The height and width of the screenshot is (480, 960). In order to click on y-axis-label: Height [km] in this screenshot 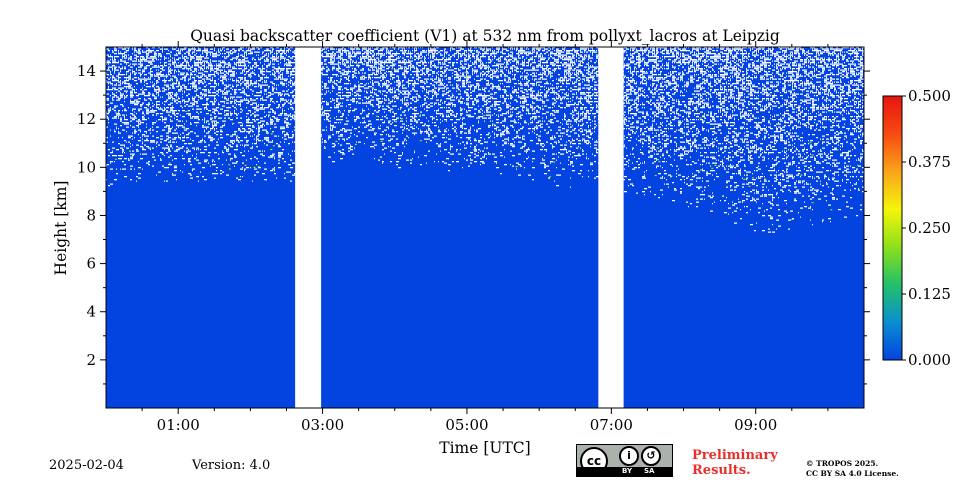, I will do `click(61, 228)`.